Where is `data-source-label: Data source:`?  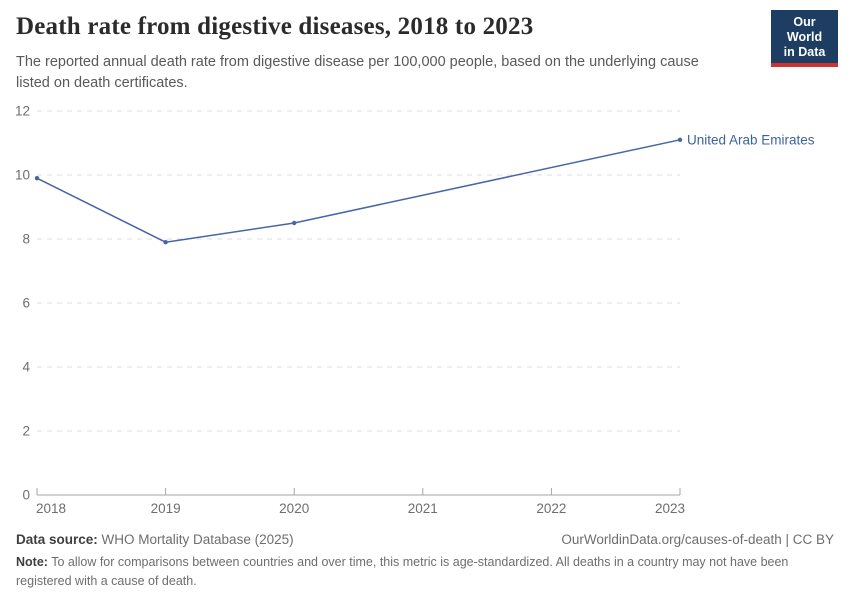
data-source-label: Data source: is located at coordinates (57, 539).